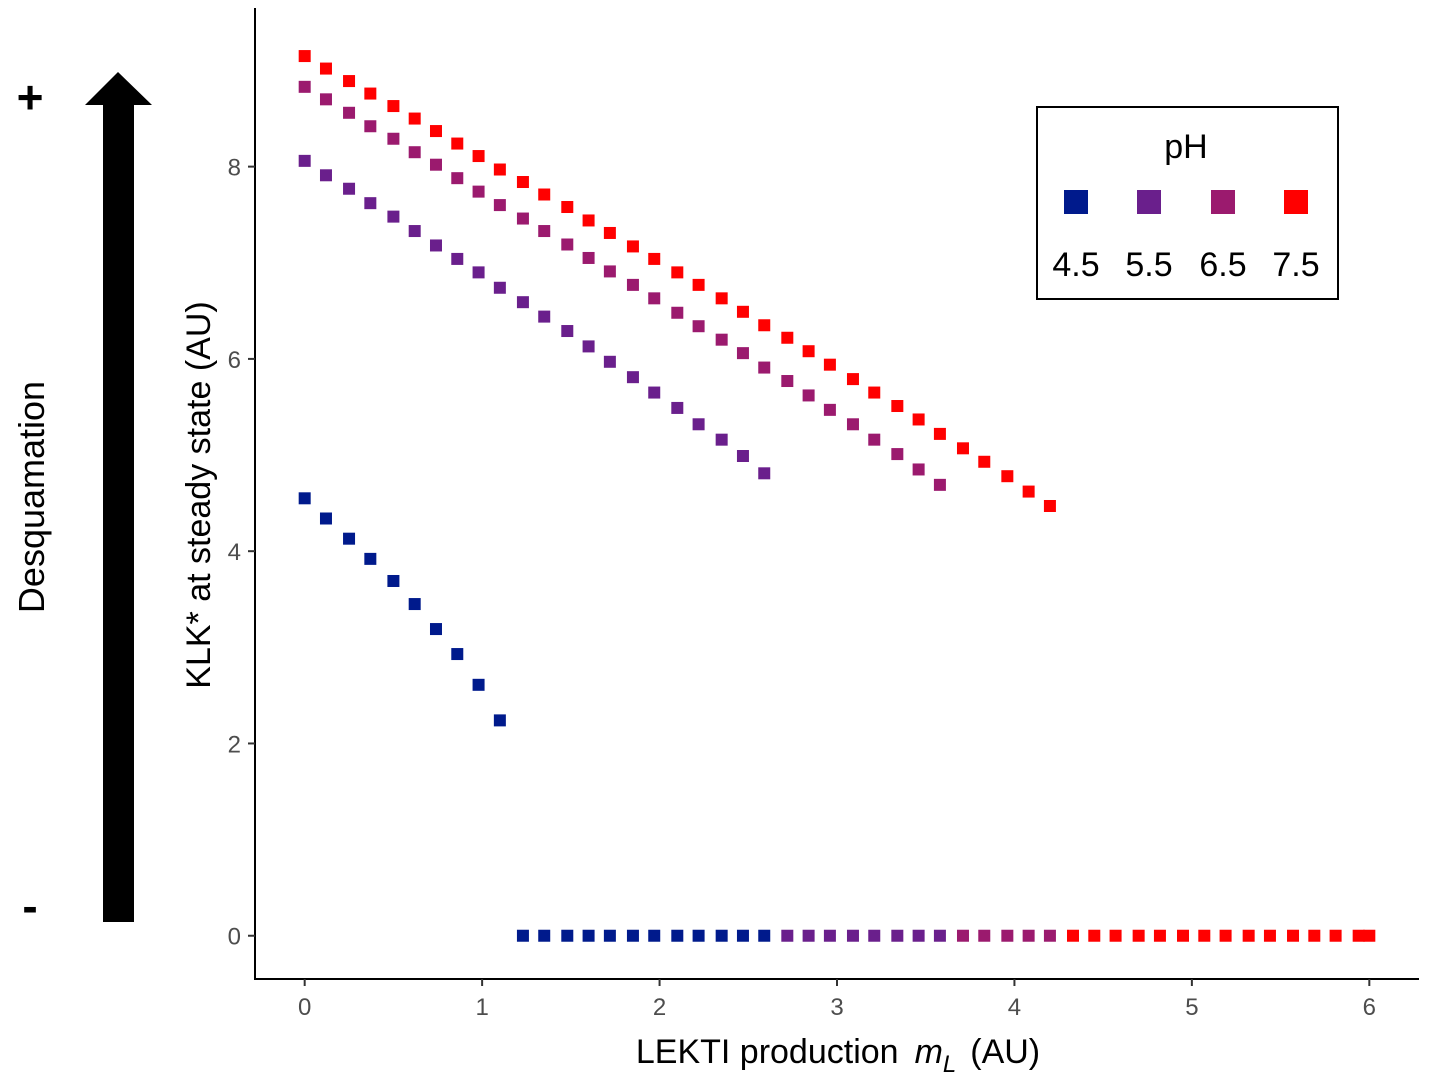  What do you see at coordinates (304, 1007) in the screenshot?
I see `x-tick-label: 0` at bounding box center [304, 1007].